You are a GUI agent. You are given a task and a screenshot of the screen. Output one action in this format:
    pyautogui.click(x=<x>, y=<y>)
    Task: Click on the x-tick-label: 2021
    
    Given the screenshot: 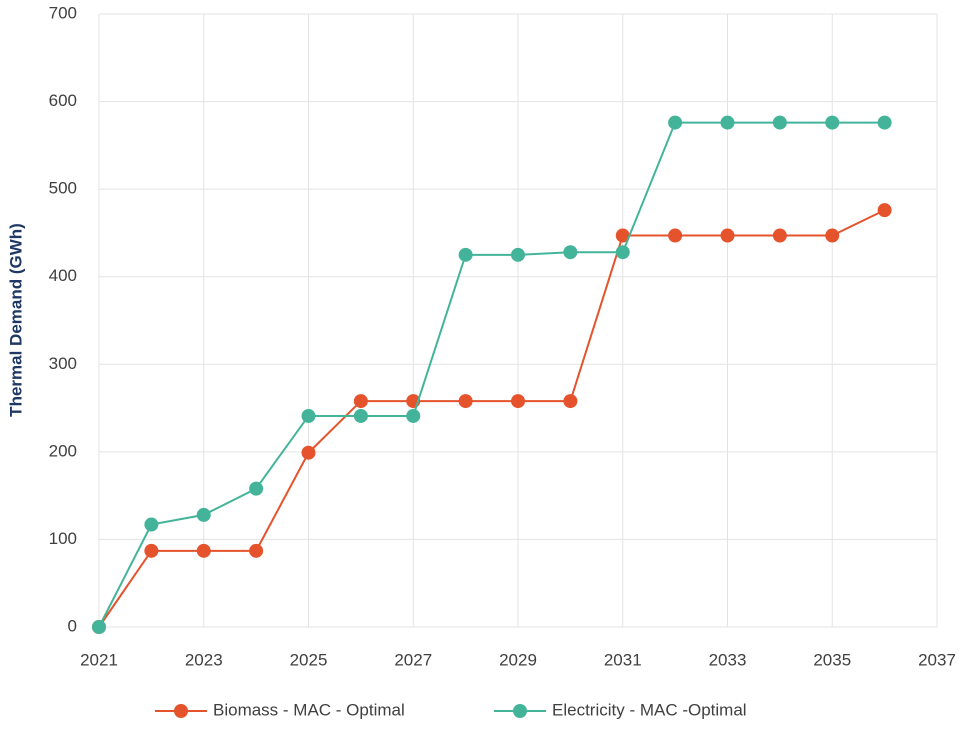 What is the action you would take?
    pyautogui.click(x=99, y=659)
    